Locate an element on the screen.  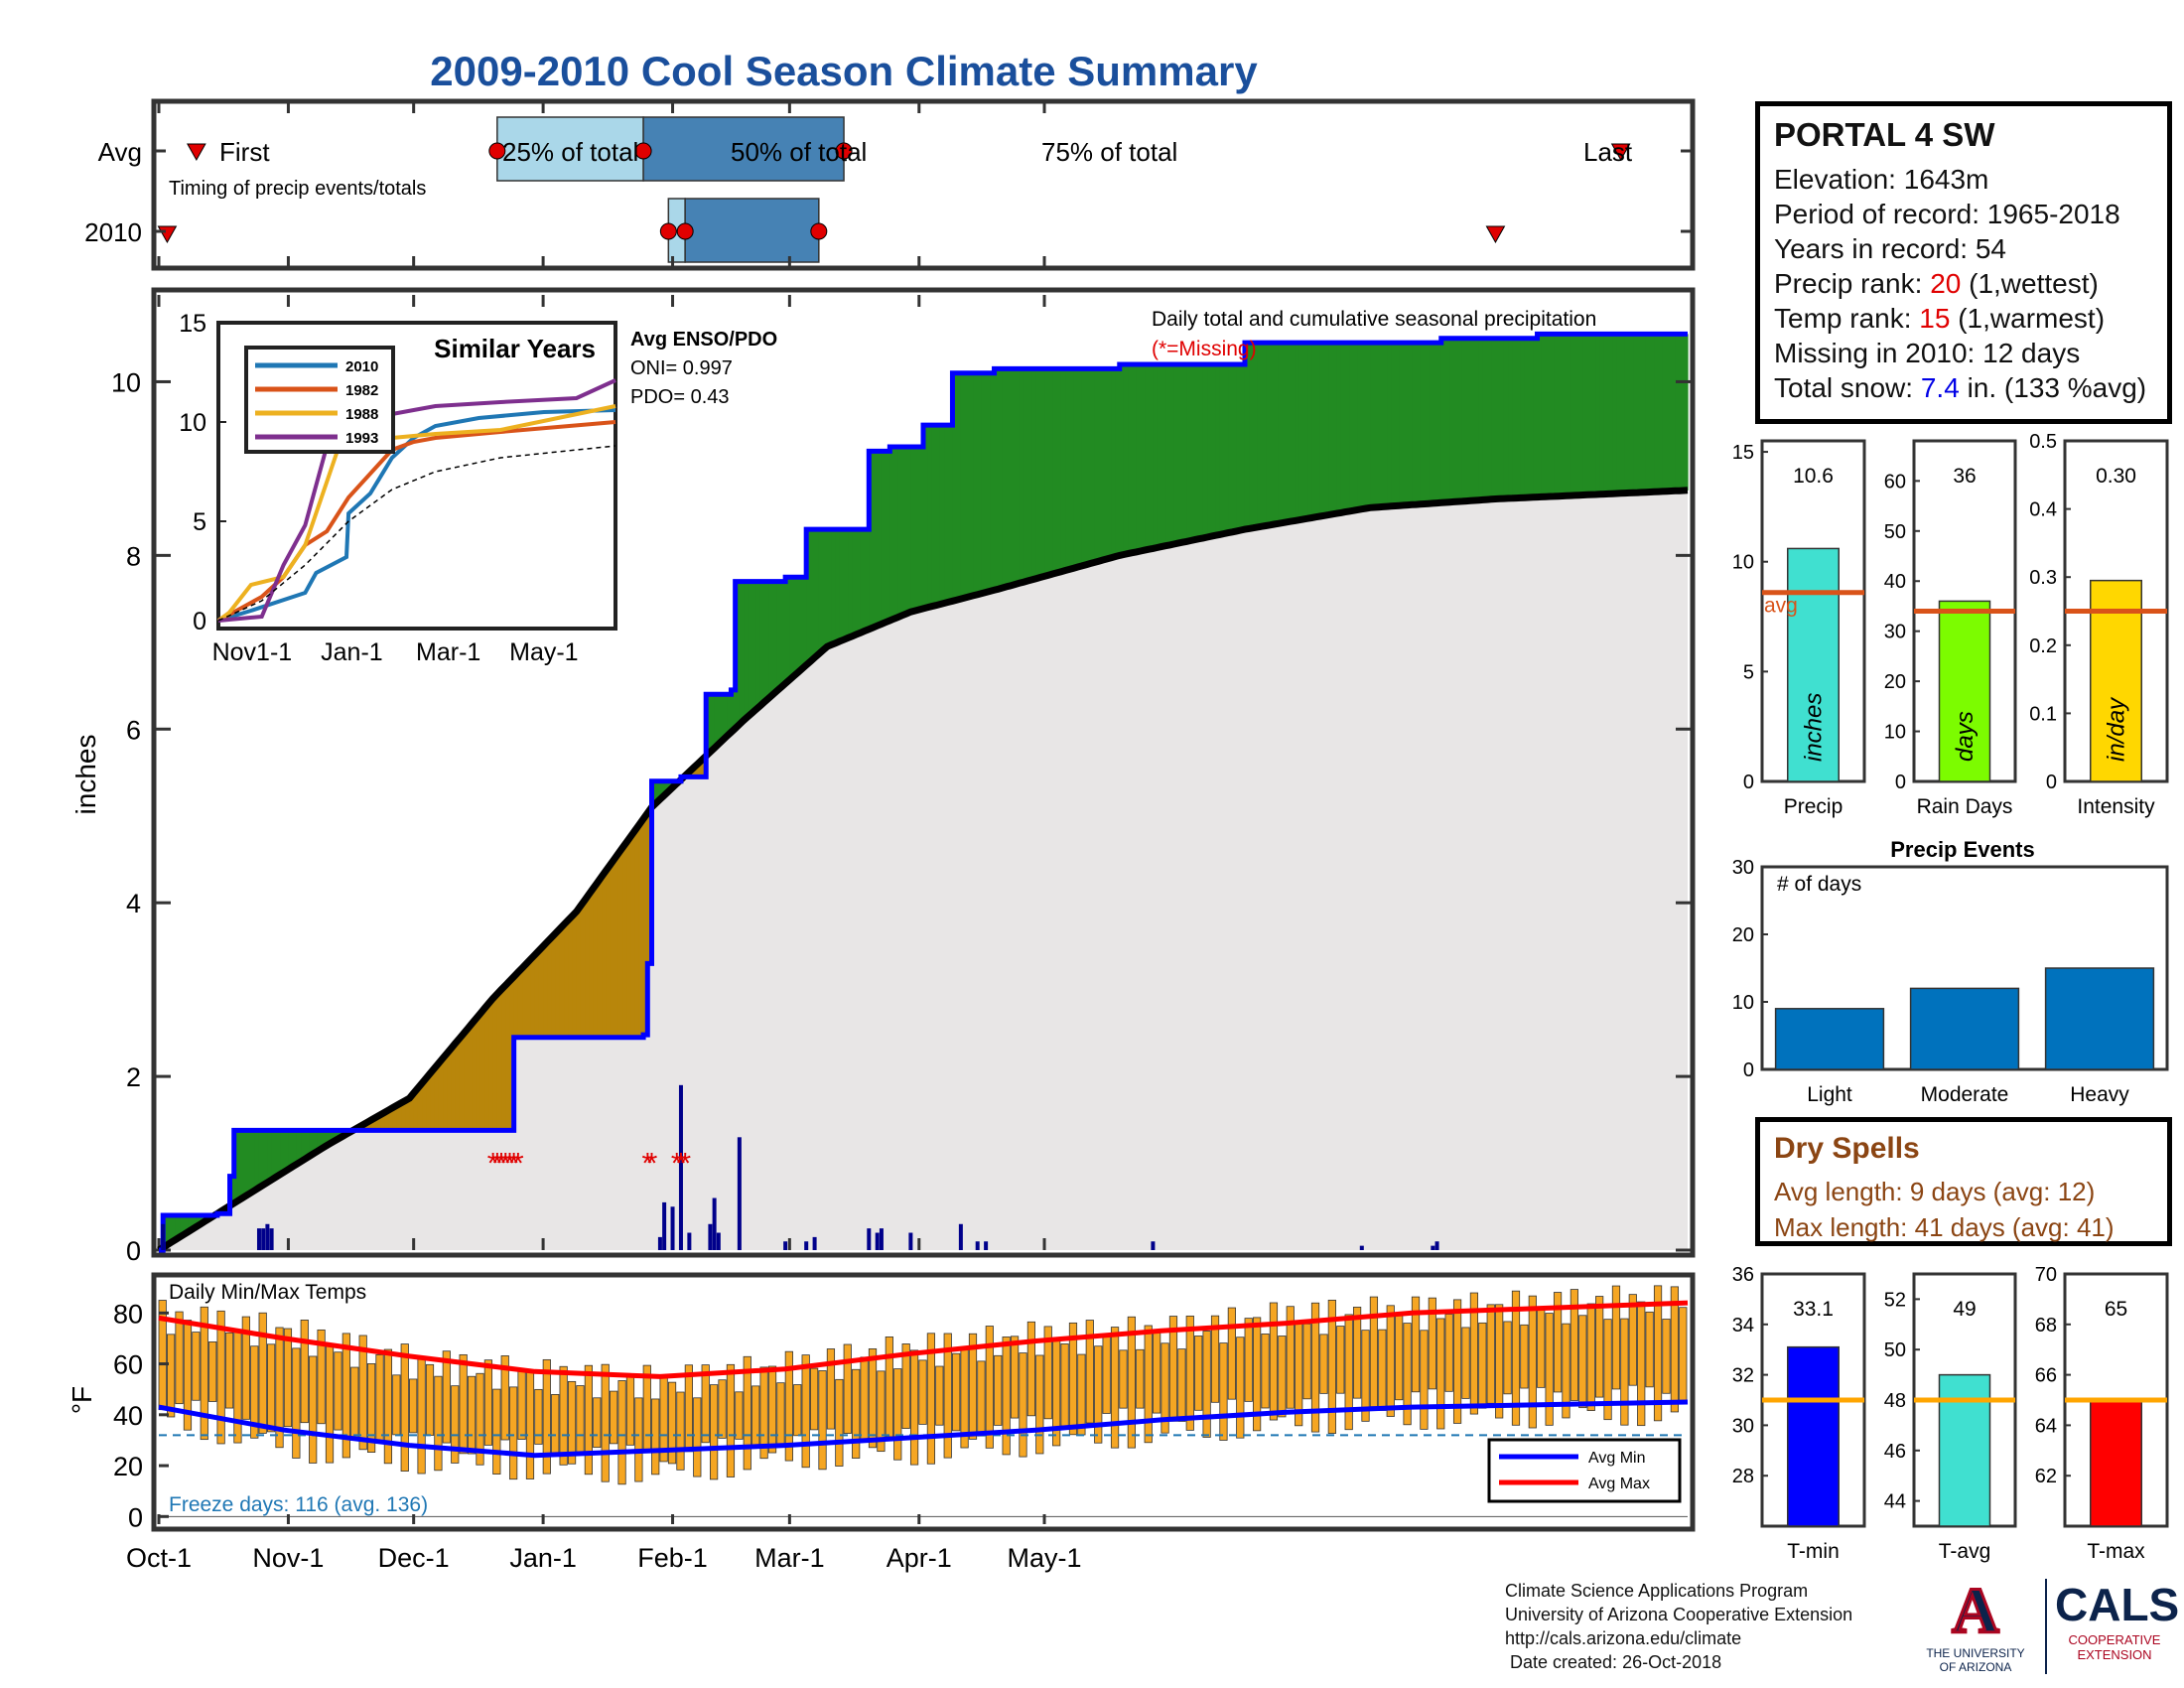
summary-tmax-ytick-label: 70 is located at coordinates (2046, 1275).